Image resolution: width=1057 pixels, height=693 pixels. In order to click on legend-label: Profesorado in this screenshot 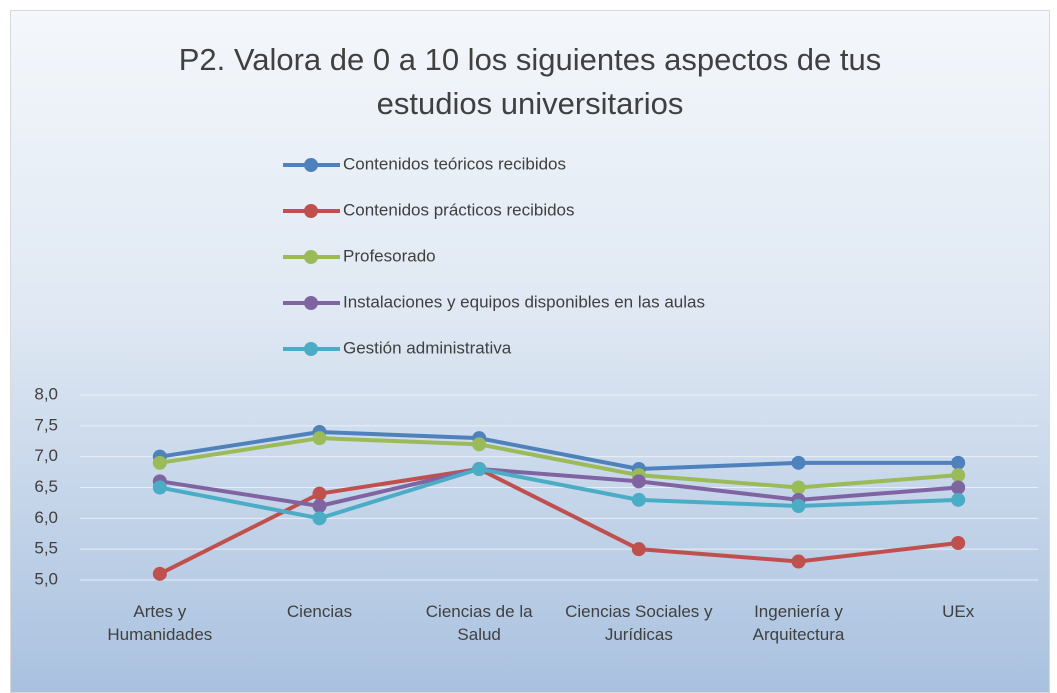, I will do `click(389, 255)`.